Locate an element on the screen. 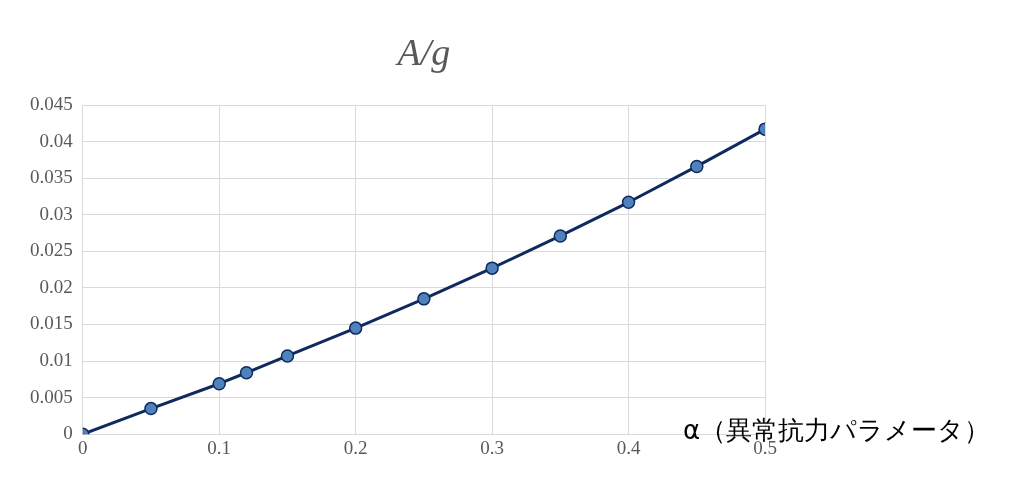 This screenshot has height=485, width=1035. y-tick-label: 0.045 is located at coordinates (51, 103).